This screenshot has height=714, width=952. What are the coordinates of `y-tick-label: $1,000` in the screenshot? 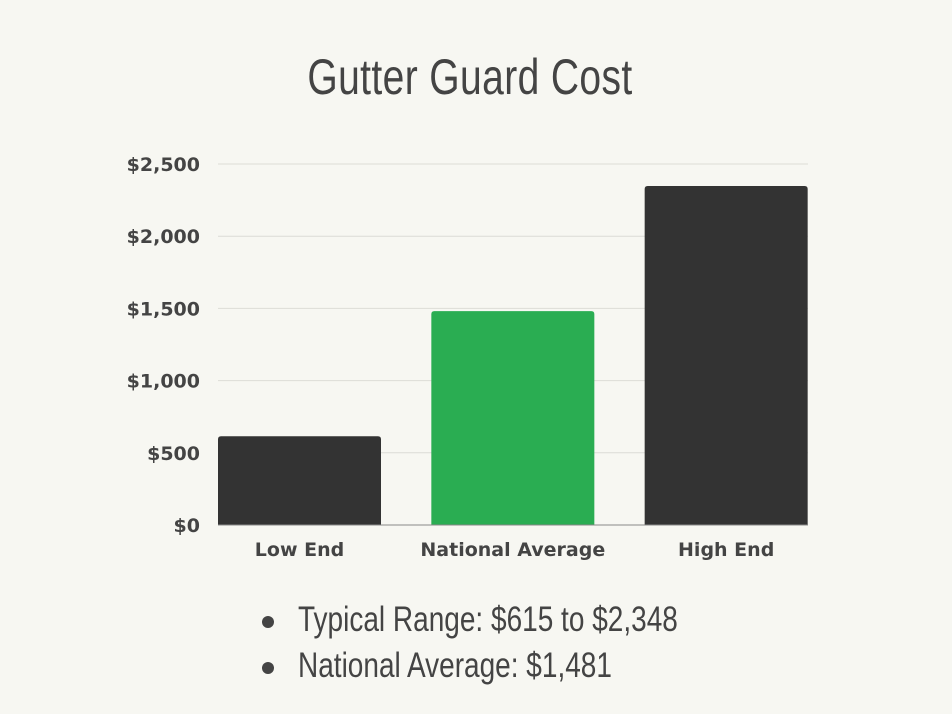 It's located at (163, 382).